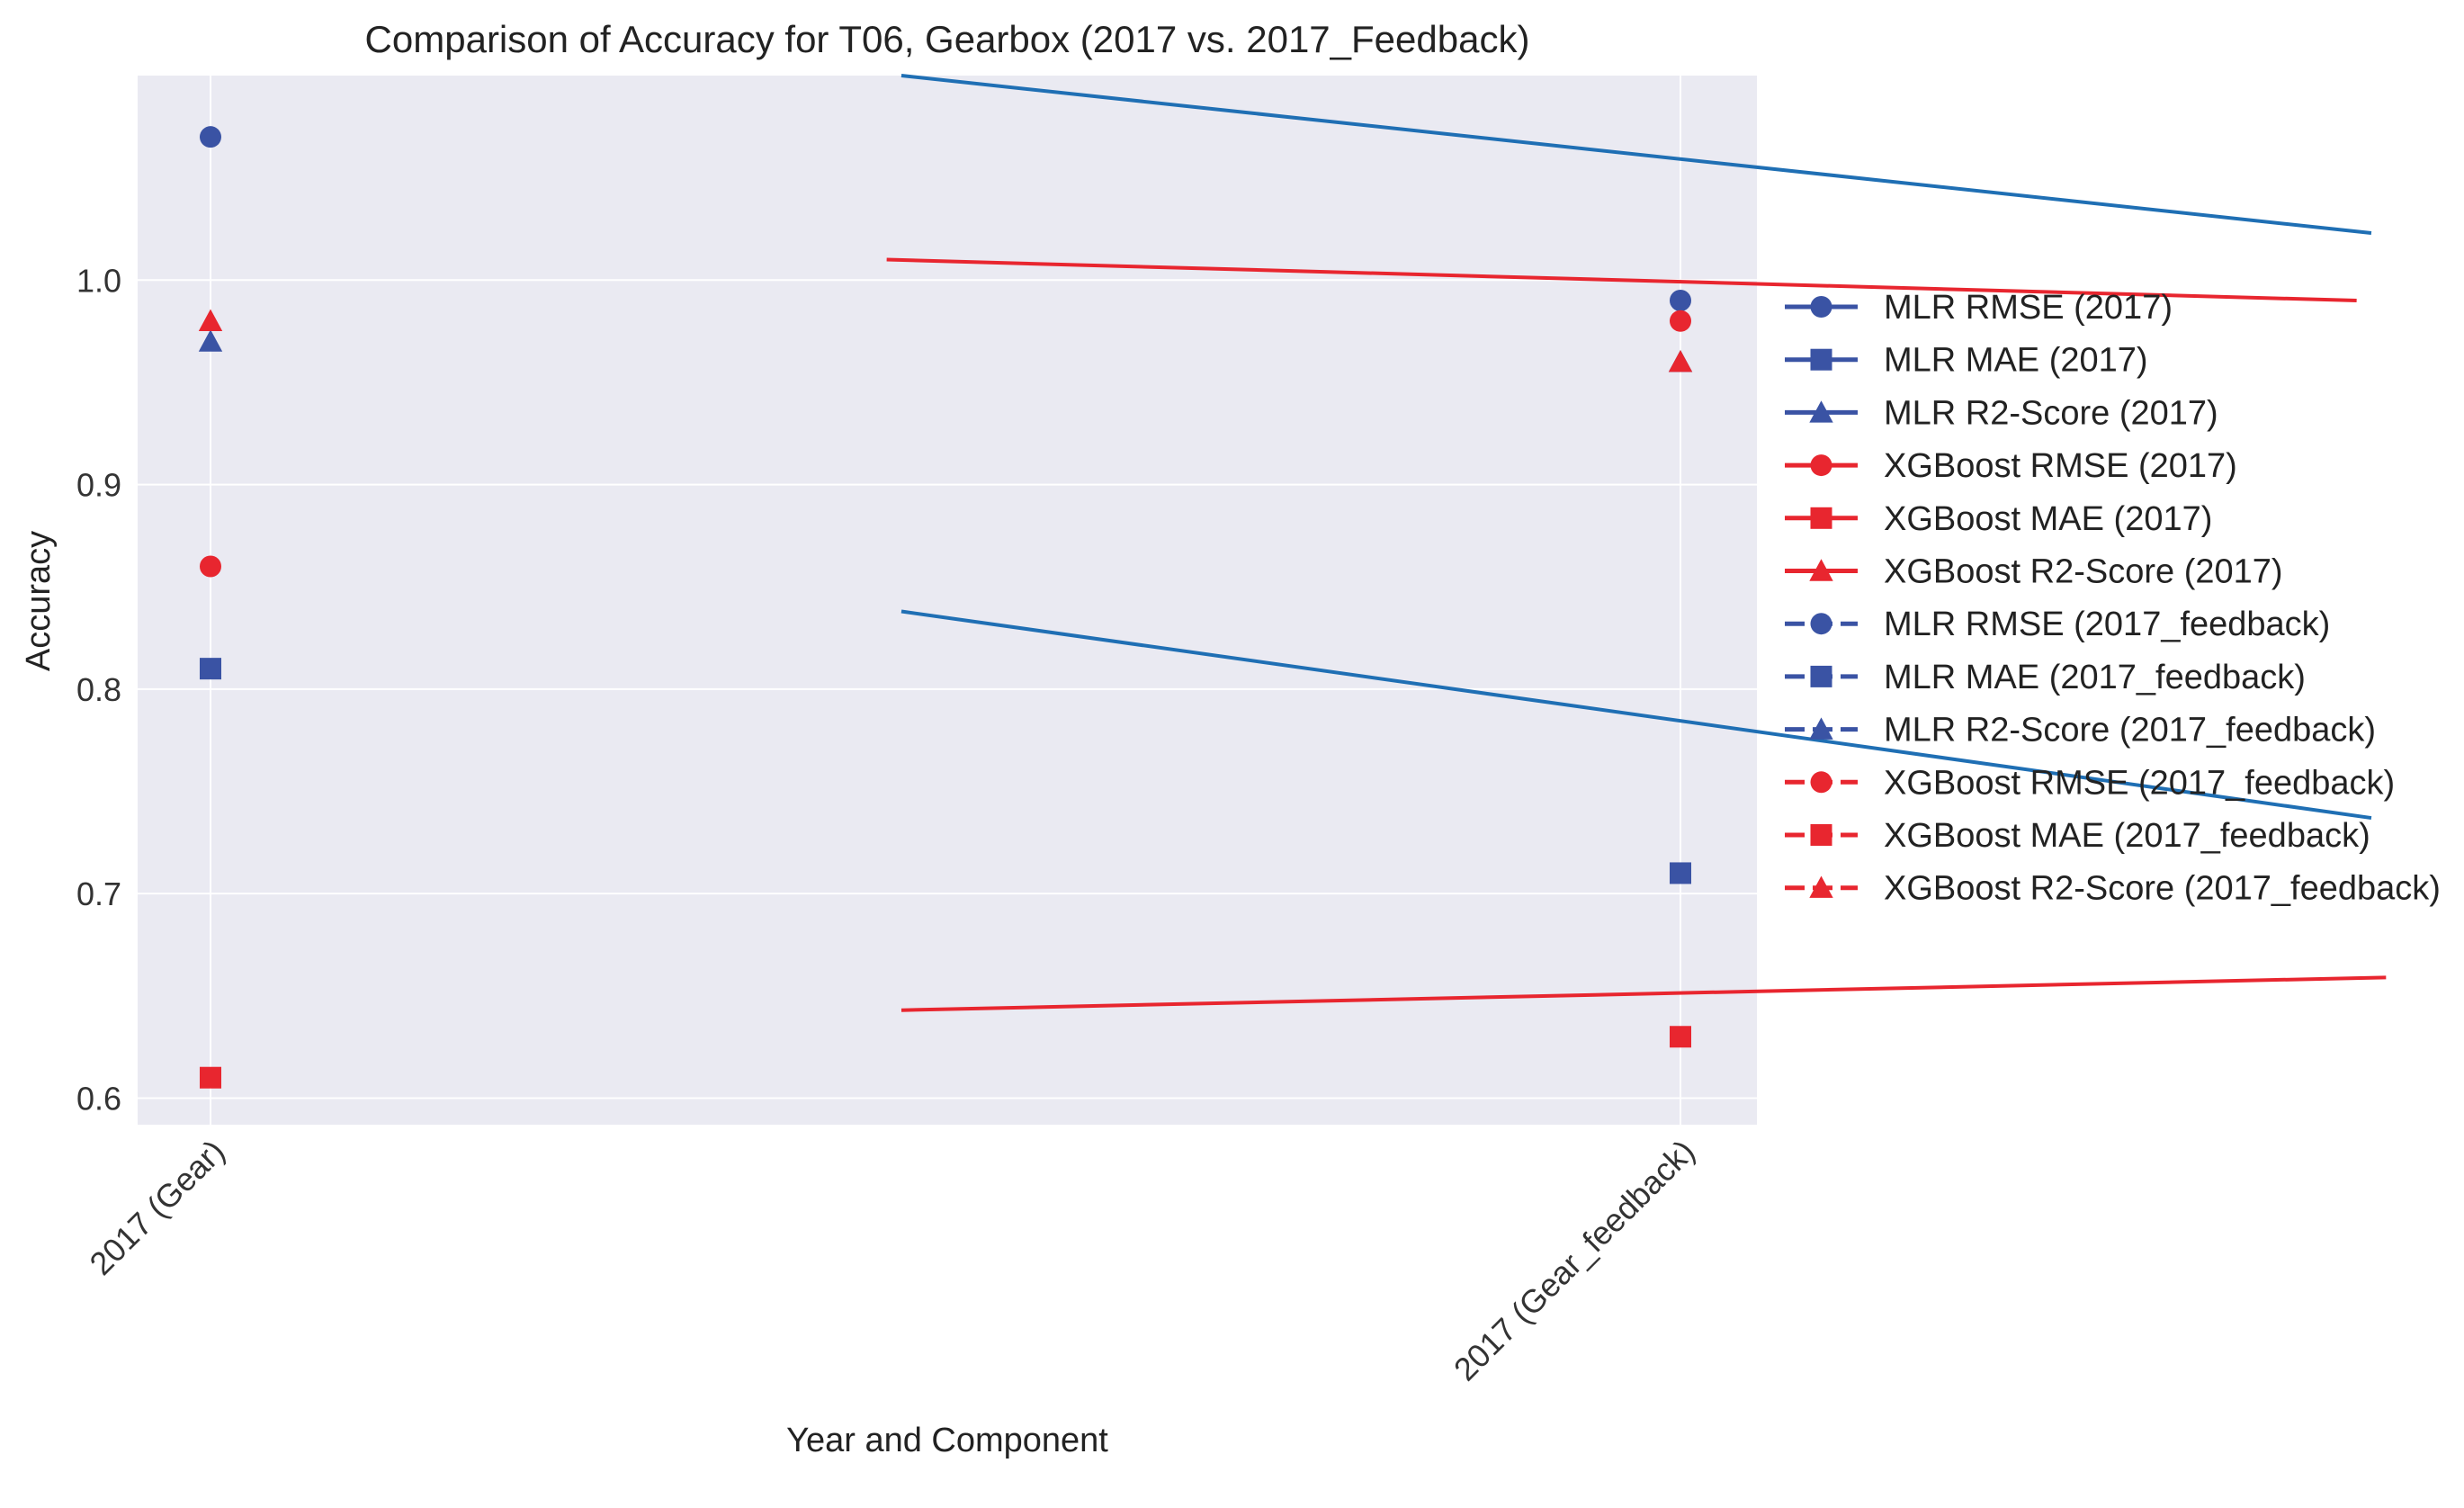  What do you see at coordinates (2028, 308) in the screenshot?
I see `legend-label: MLR RMSE (2017)` at bounding box center [2028, 308].